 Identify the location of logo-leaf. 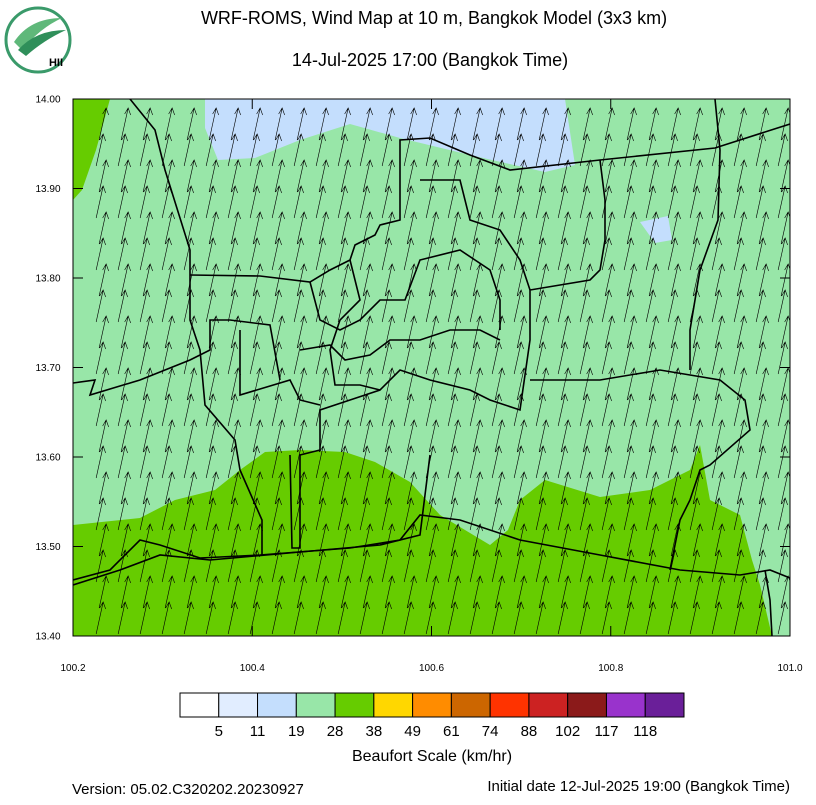
(38, 34).